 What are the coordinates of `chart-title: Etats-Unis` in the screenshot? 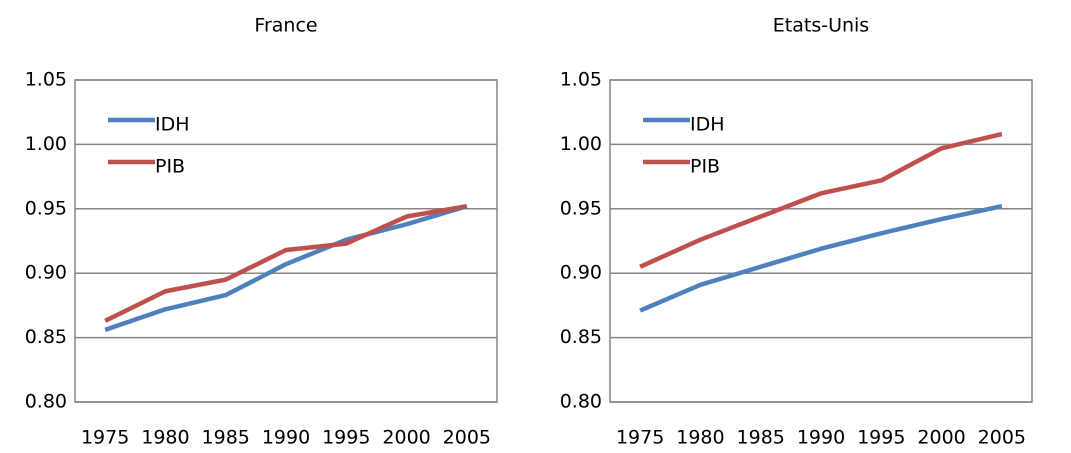 It's located at (821, 26).